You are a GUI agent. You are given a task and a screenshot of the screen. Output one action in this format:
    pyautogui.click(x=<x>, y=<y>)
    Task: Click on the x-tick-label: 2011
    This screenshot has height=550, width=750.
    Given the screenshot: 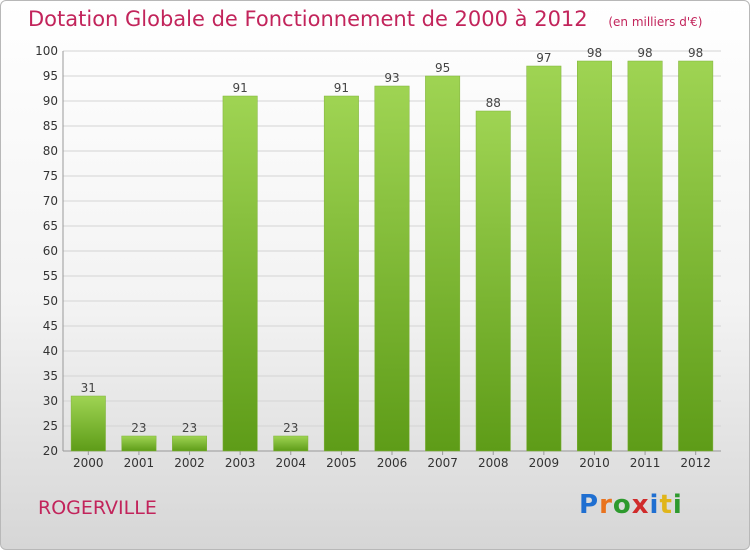 What is the action you would take?
    pyautogui.click(x=645, y=463)
    